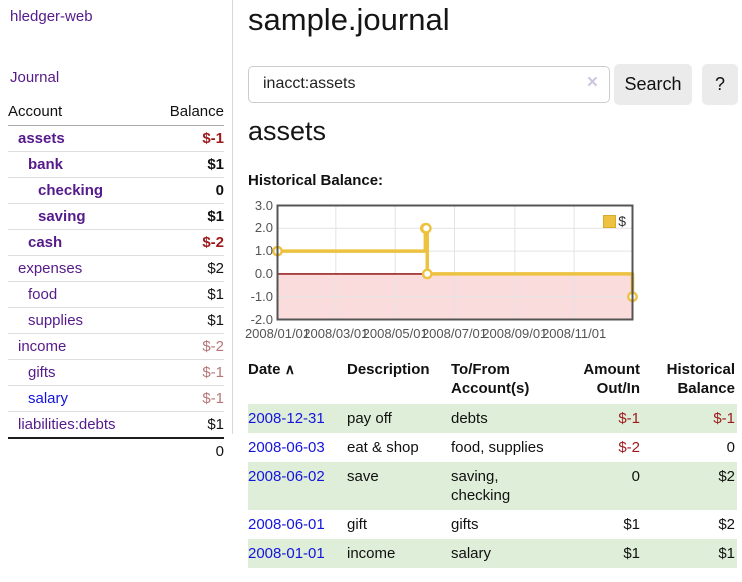  I want to click on transaction-date-link: 2008-06-02, so click(286, 476).